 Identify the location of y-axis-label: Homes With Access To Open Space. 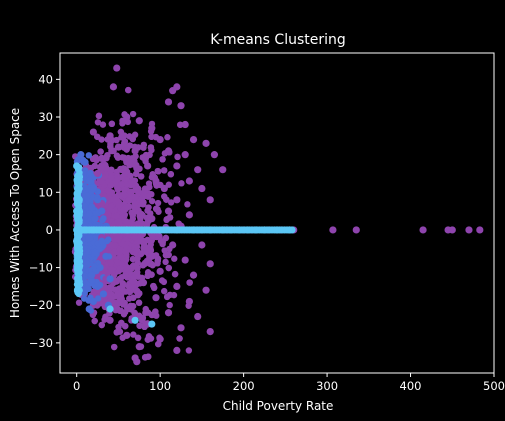
(15, 213).